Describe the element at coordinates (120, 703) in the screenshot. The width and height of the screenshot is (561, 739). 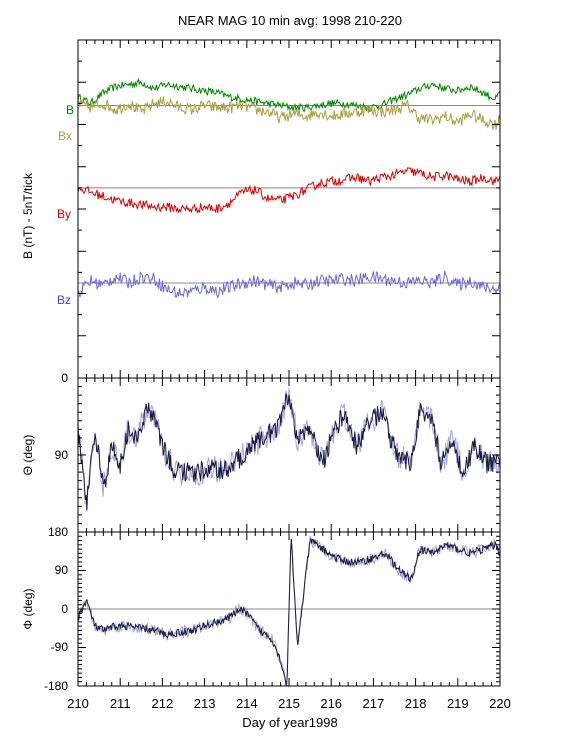
I see `x-tick-label: 211` at that location.